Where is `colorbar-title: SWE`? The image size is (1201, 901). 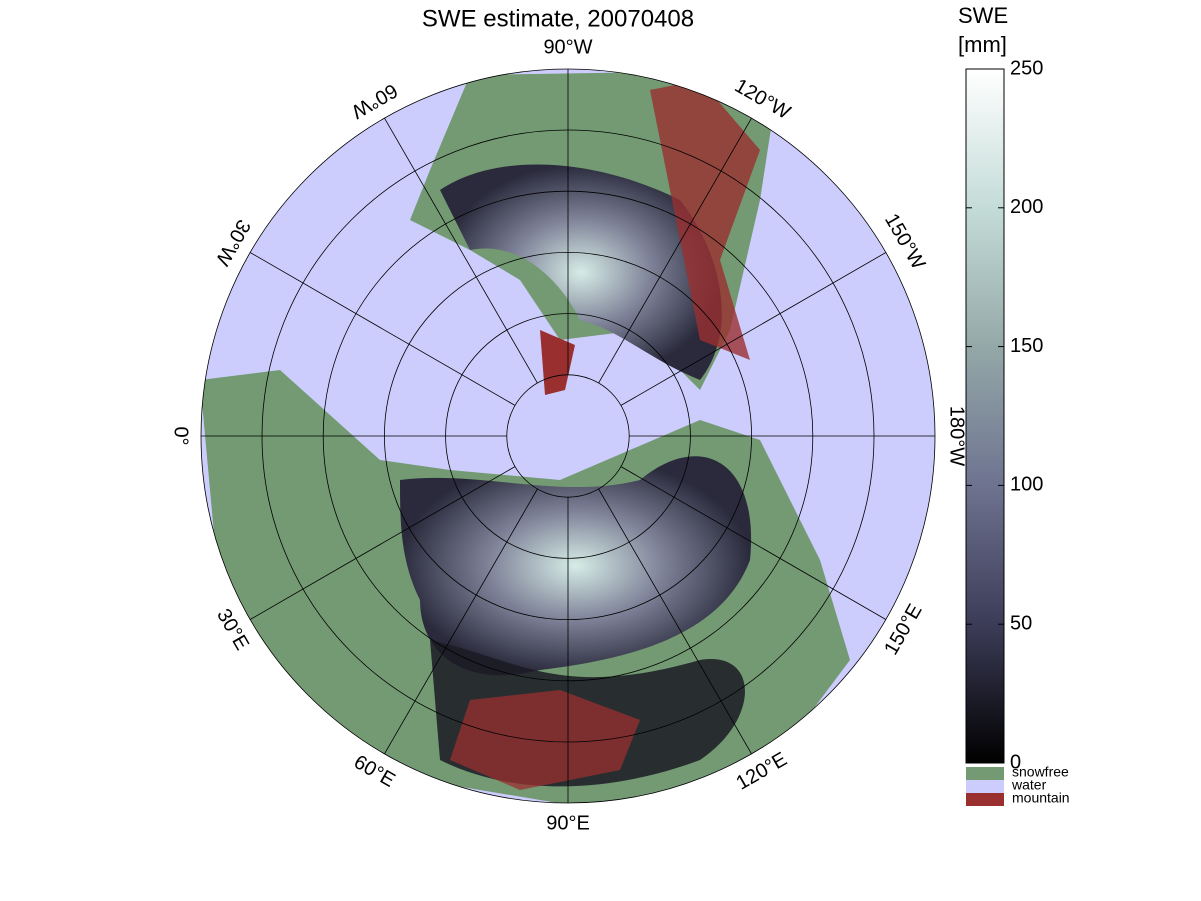 colorbar-title: SWE is located at coordinates (983, 15).